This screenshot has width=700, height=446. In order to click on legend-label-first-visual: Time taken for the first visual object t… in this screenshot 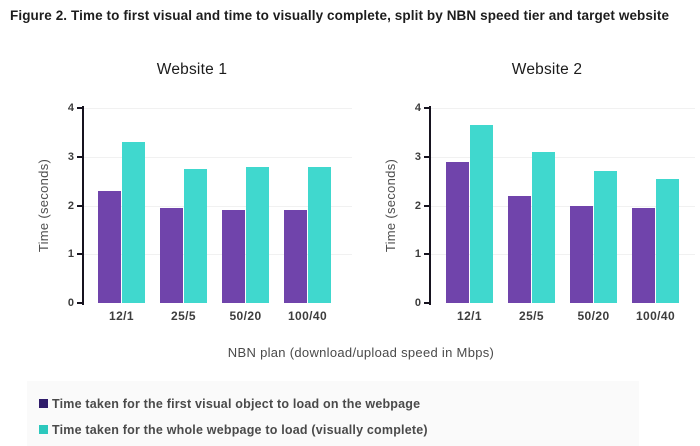, I will do `click(236, 403)`.